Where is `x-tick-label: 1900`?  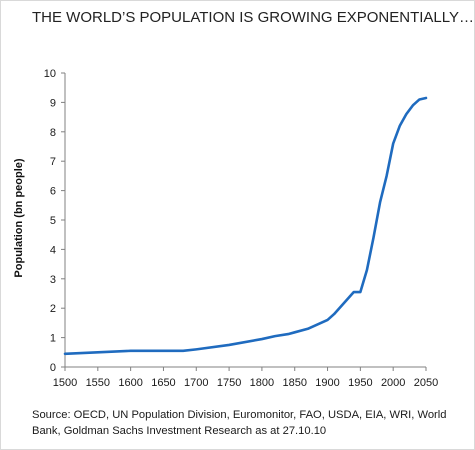
x-tick-label: 1900 is located at coordinates (327, 383).